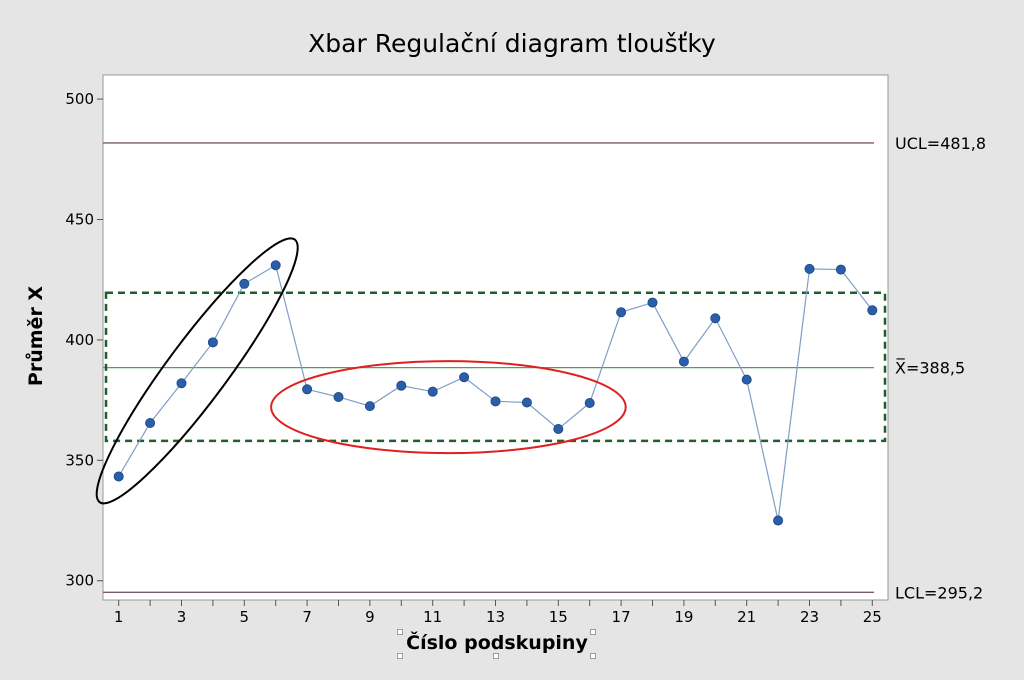  I want to click on x-axis-label: Číslo podskupiny, so click(497, 642).